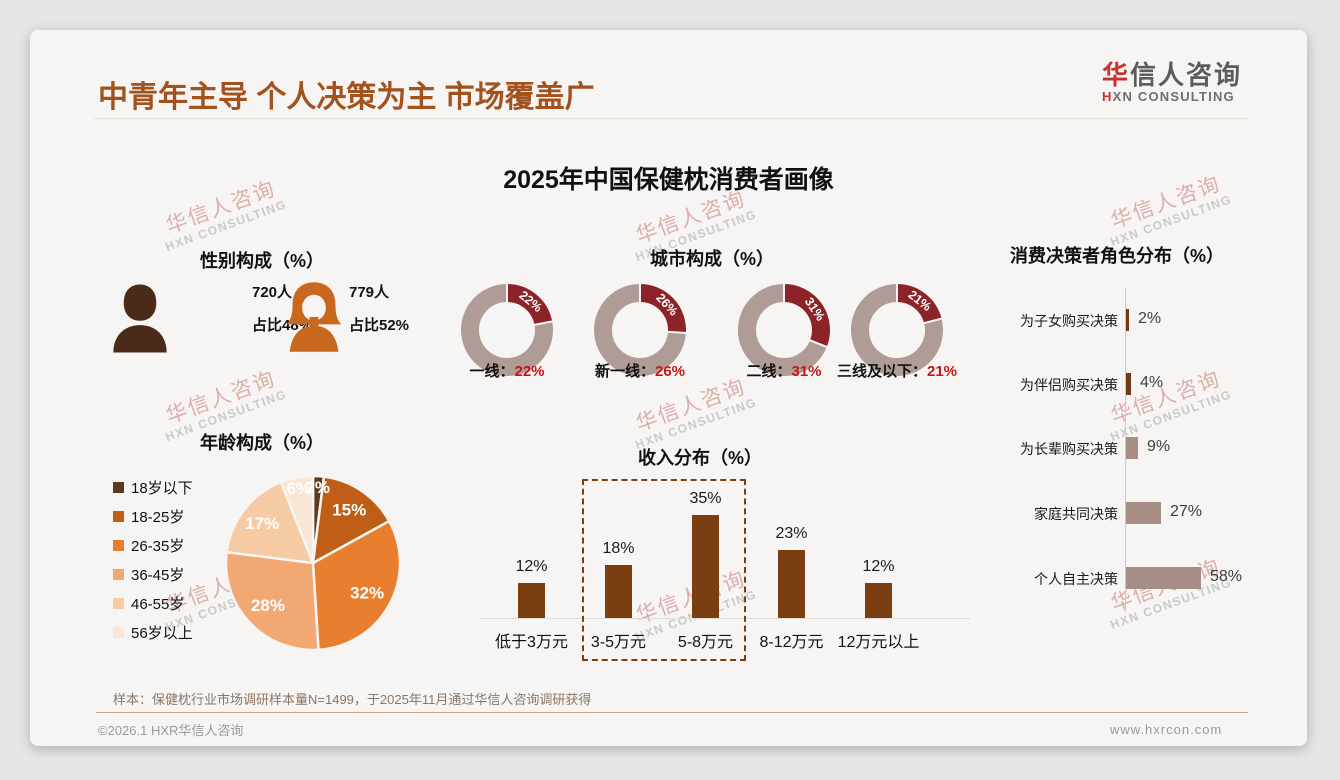 The image size is (1340, 780). I want to click on legend-item: 36-45岁, so click(153, 575).